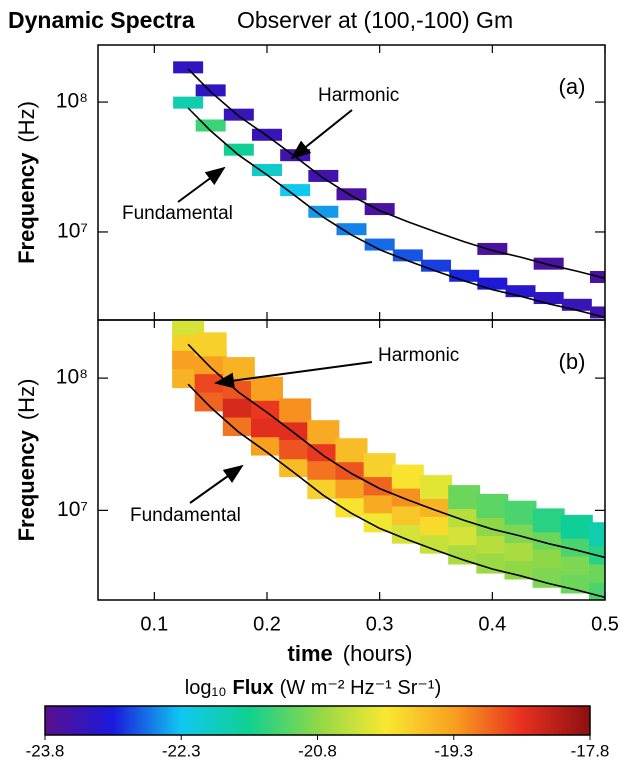 The width and height of the screenshot is (627, 766). I want to click on x-label-unit: (hours), so click(378, 653).